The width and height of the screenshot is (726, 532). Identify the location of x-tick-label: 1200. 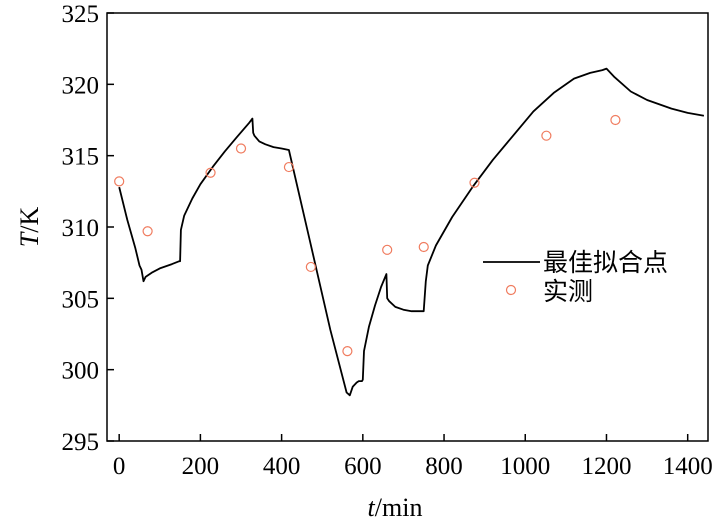
(606, 466).